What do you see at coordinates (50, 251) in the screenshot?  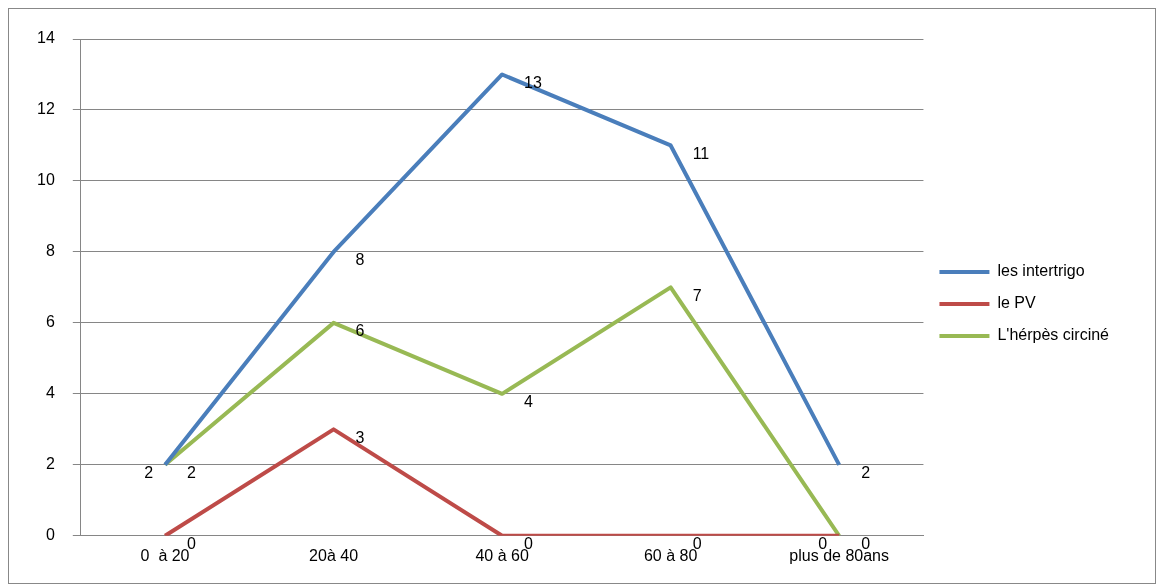 I see `y-tick-label: 8` at bounding box center [50, 251].